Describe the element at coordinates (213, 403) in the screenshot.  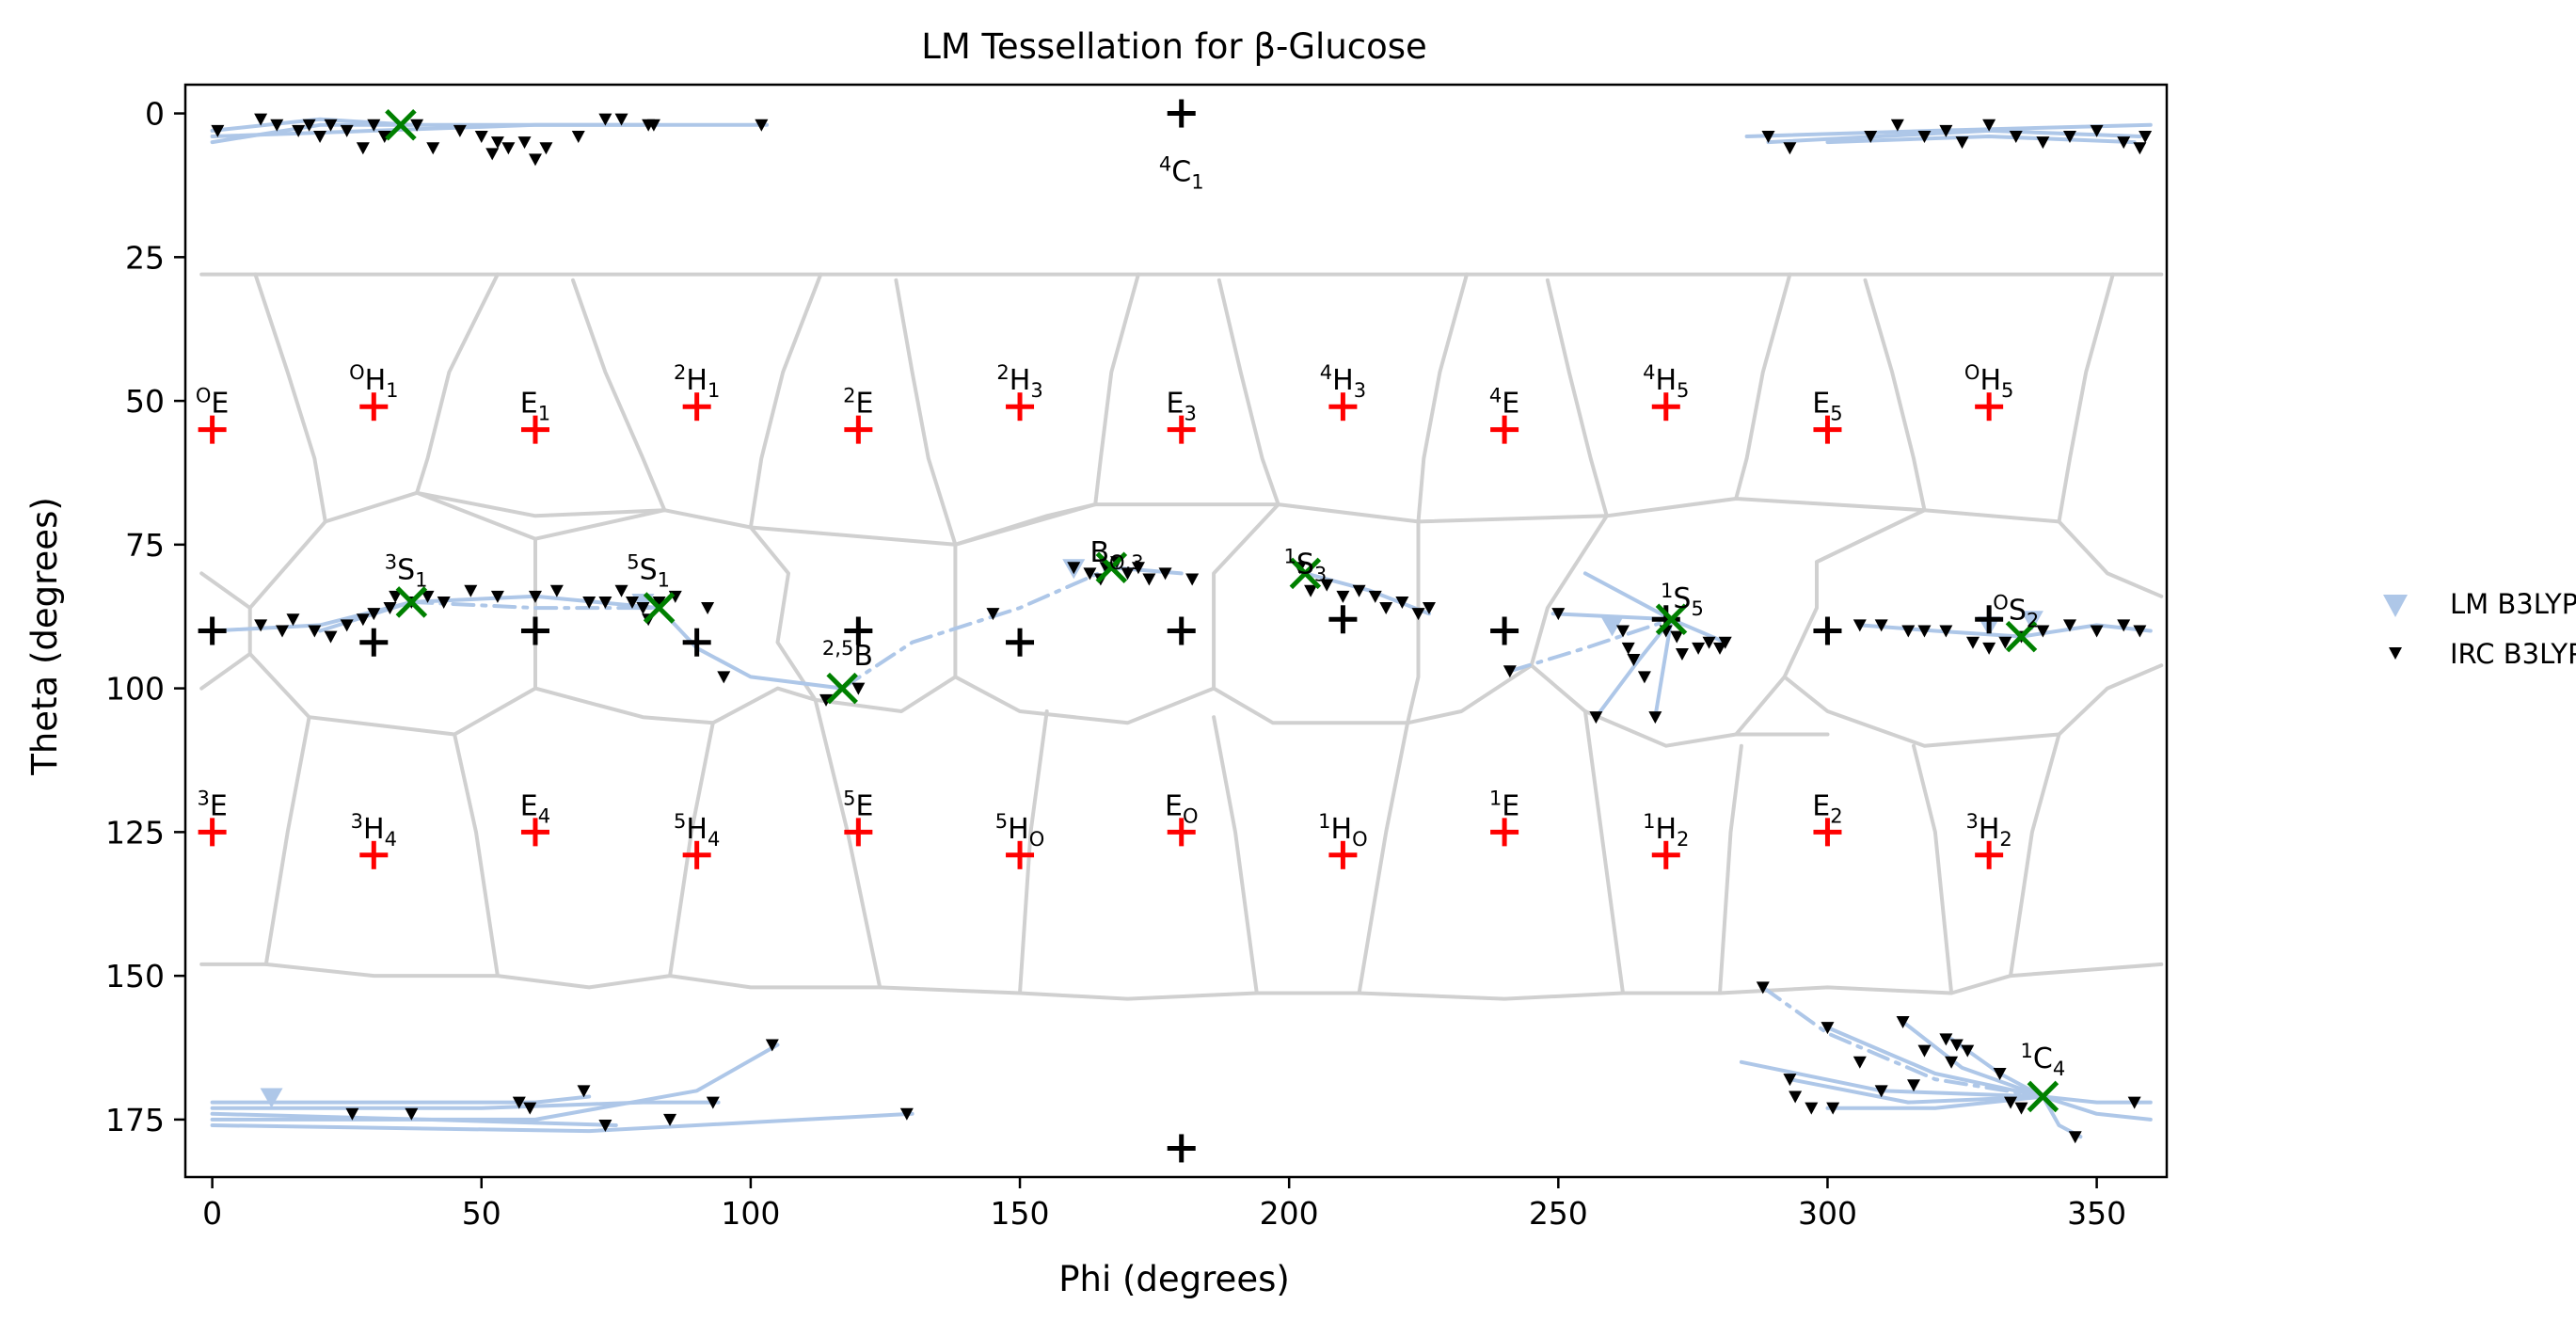
I see `pucker-label: OE` at that location.